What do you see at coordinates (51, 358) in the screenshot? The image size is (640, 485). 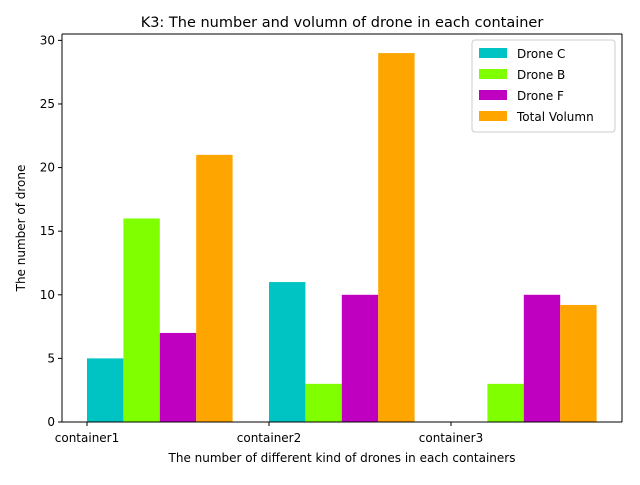 I see `y-tick-label-5: 5` at bounding box center [51, 358].